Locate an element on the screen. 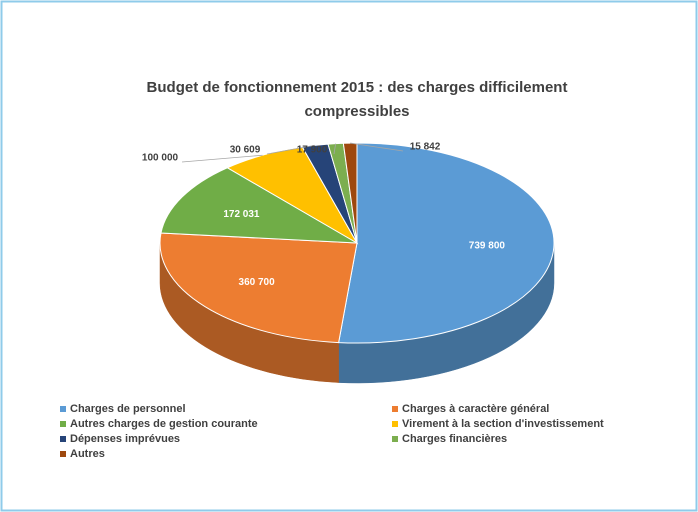 The width and height of the screenshot is (698, 512). legend-label: Charges à caractère général is located at coordinates (475, 409).